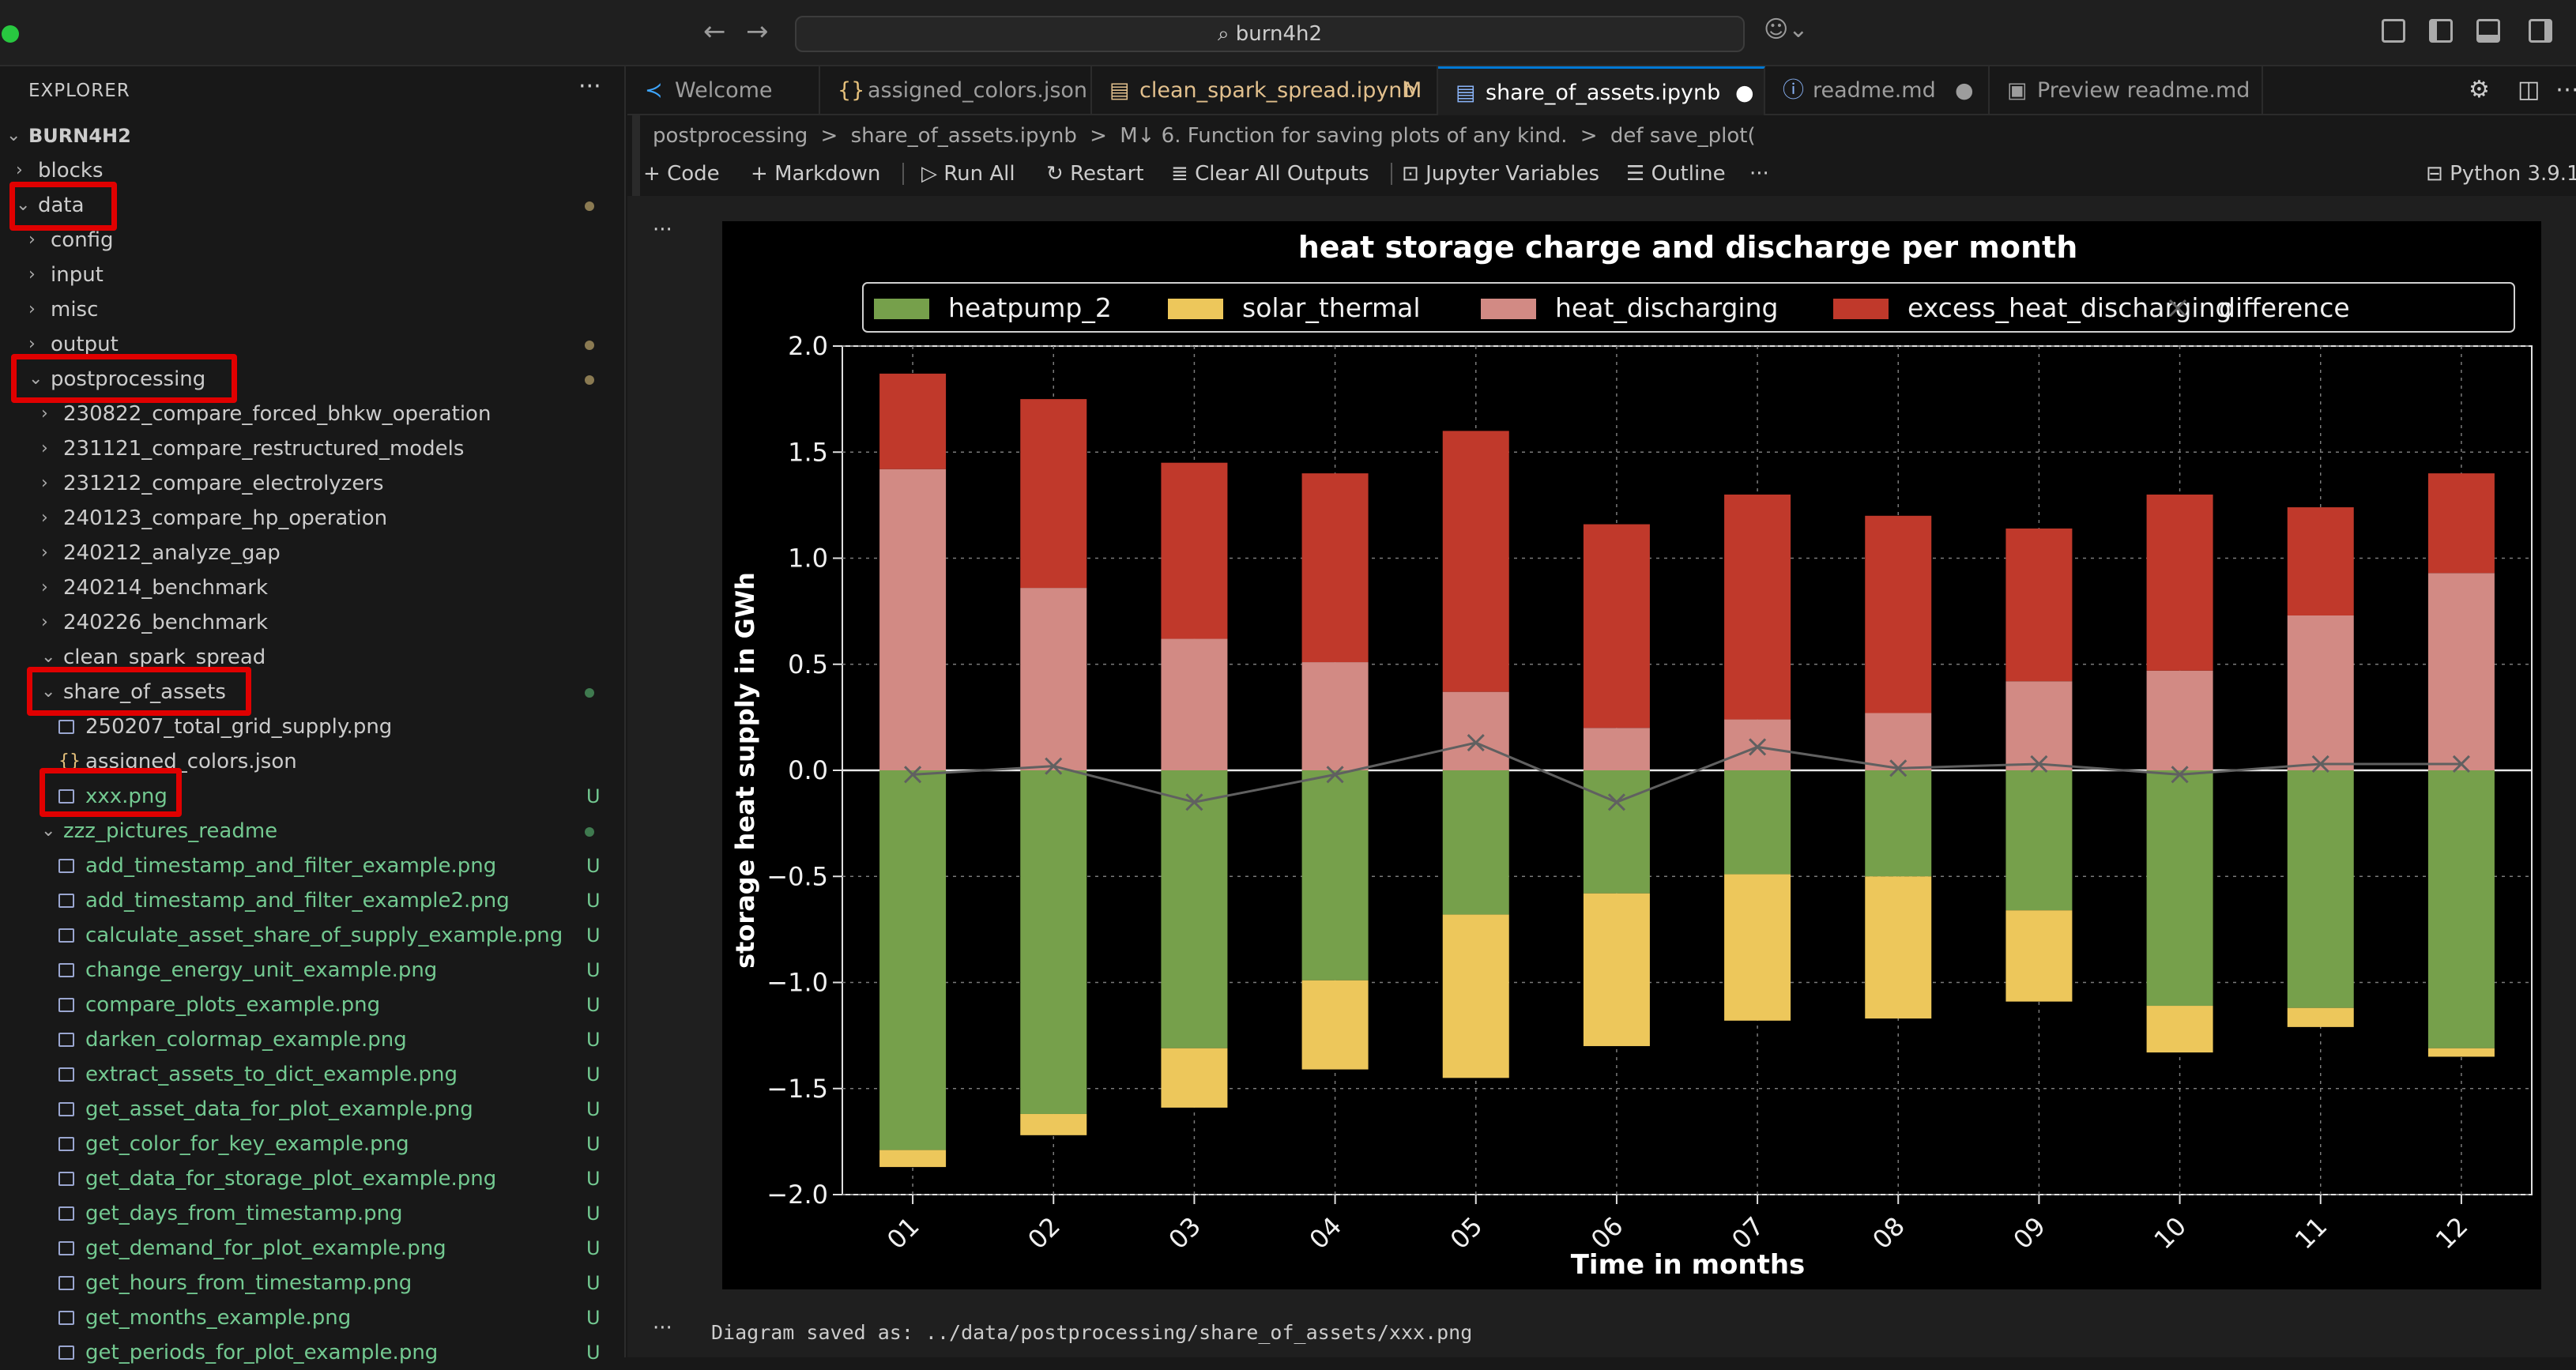  What do you see at coordinates (264, 449) in the screenshot?
I see `tree-item-label: 231121_compare_restructured_models` at bounding box center [264, 449].